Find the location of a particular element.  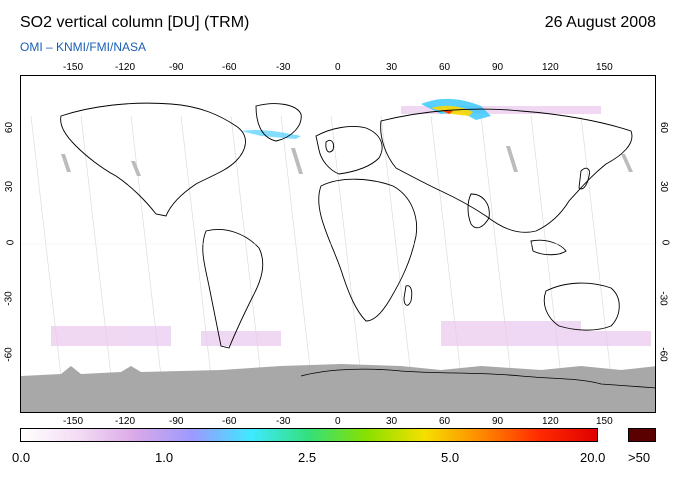

lat-tick-right: -60 is located at coordinates (663, 354).